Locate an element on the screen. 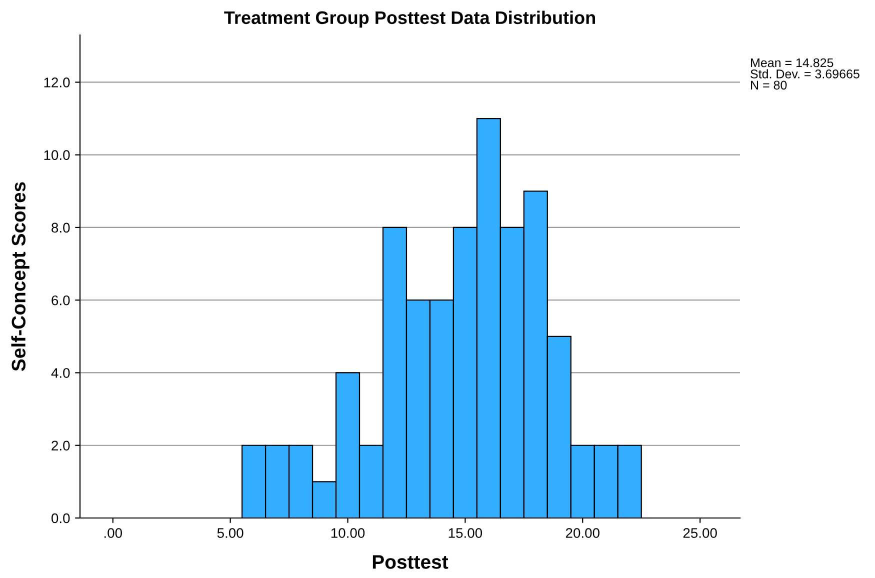 Image resolution: width=875 pixels, height=578 pixels. chart-title: Treatment Group Posttest Data Distribution is located at coordinates (409, 19).